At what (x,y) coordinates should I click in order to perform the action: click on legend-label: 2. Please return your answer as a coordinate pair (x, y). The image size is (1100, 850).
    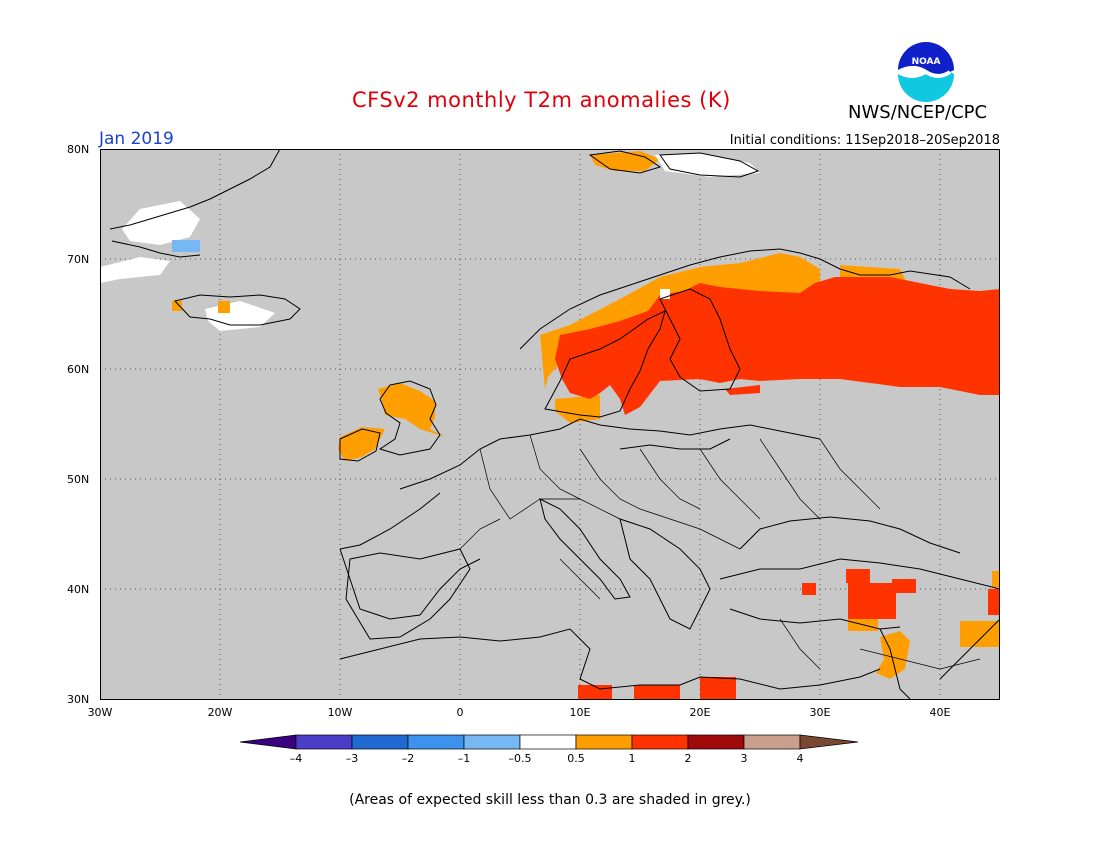
    Looking at the image, I should click on (688, 758).